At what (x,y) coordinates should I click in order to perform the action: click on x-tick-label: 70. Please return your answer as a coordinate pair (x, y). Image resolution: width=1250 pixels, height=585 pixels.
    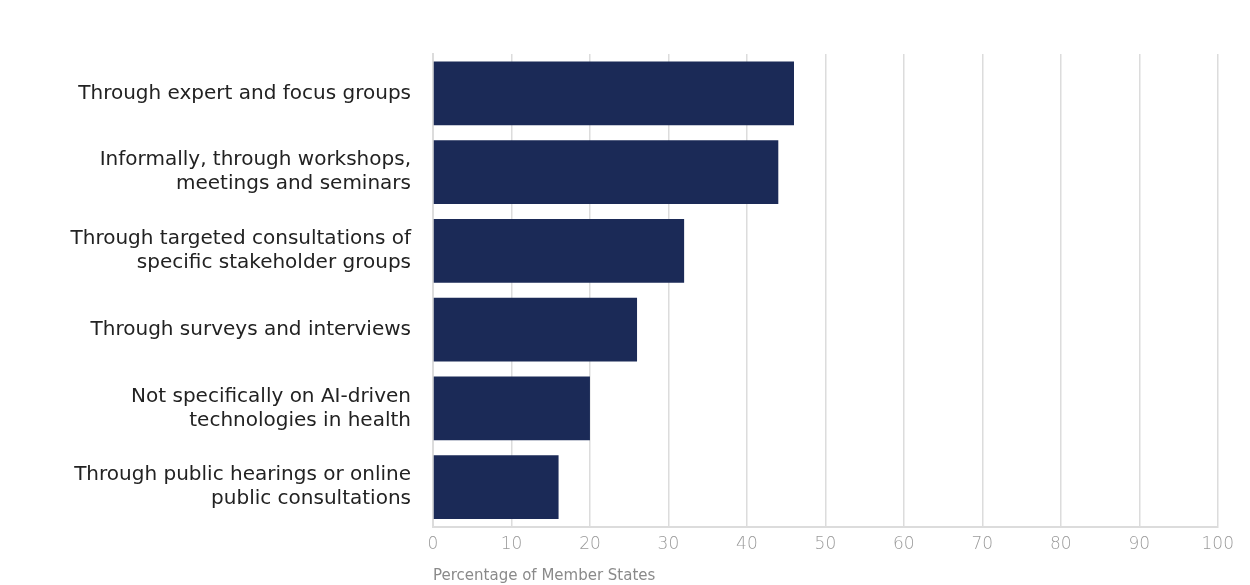
    Looking at the image, I should click on (982, 543).